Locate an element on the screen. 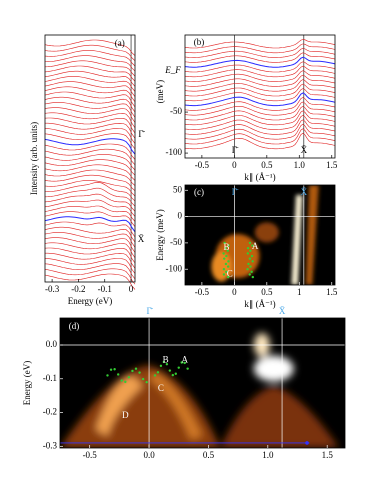 The width and height of the screenshot is (374, 495). y-tick-label: 0.0 is located at coordinates (52, 344).